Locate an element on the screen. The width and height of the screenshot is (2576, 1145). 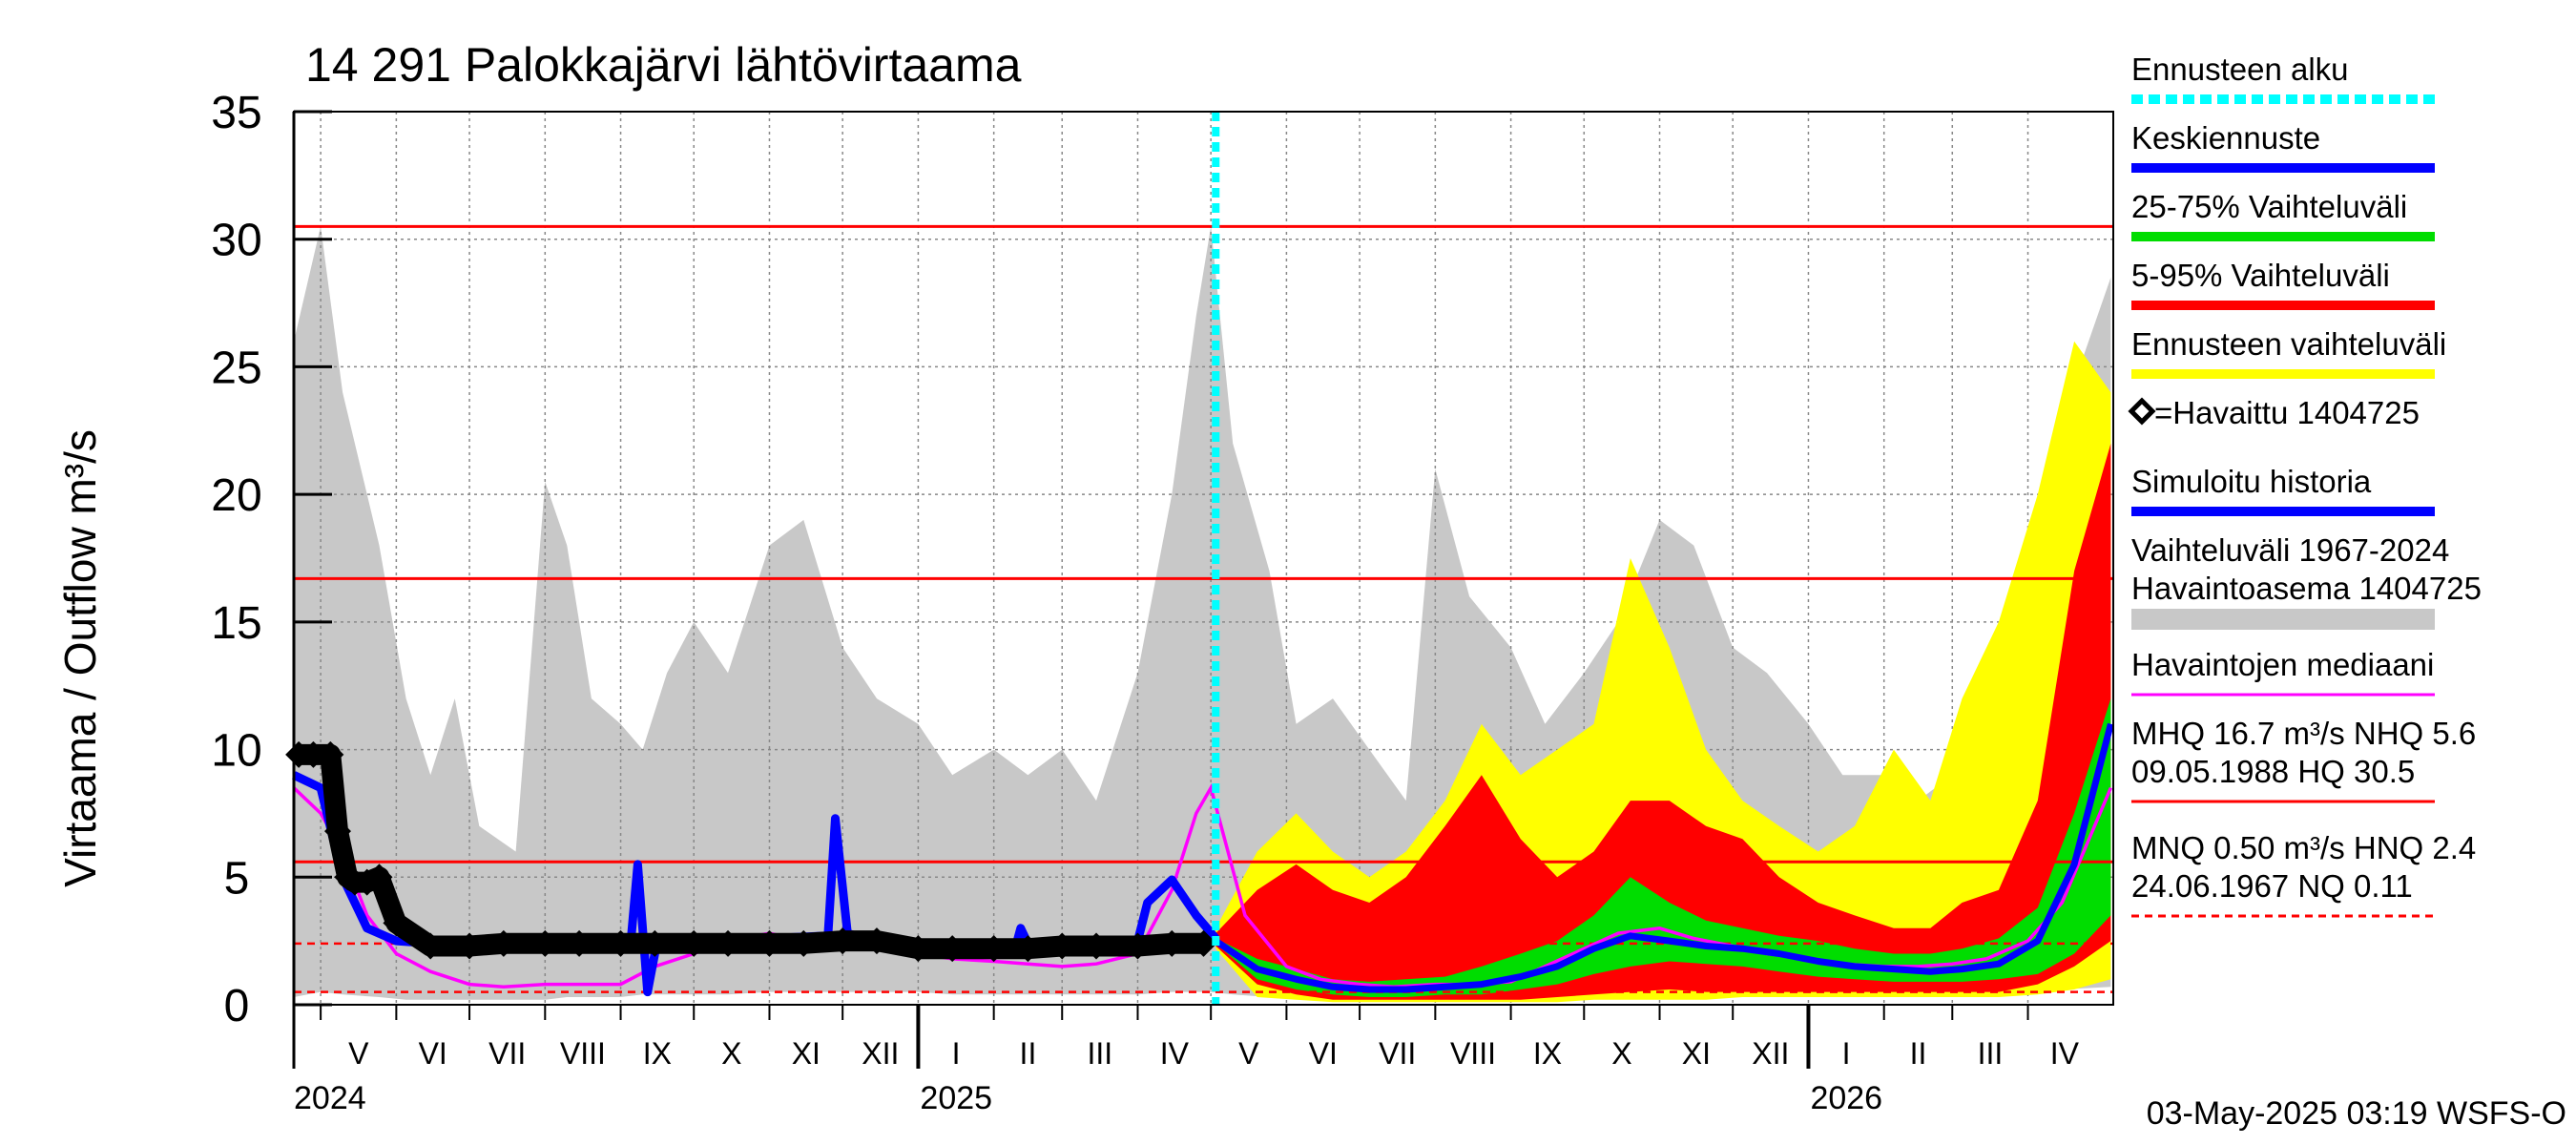
legend-label: MHQ 16.7 m³/s NHQ 5.6 is located at coordinates (2303, 734).